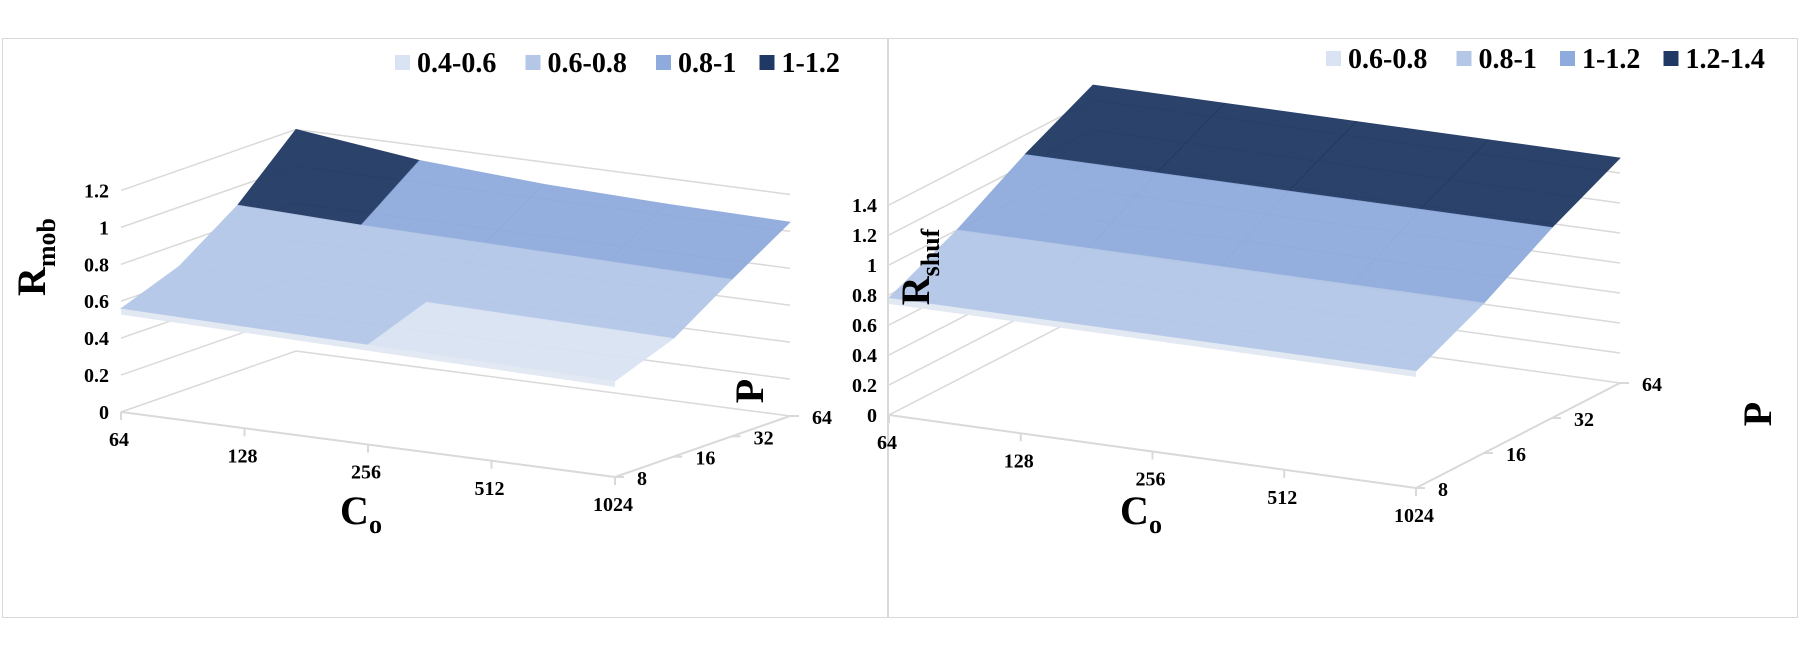 Image resolution: width=1800 pixels, height=660 pixels. What do you see at coordinates (864, 206) in the screenshot?
I see `y-tick-label: 1.4` at bounding box center [864, 206].